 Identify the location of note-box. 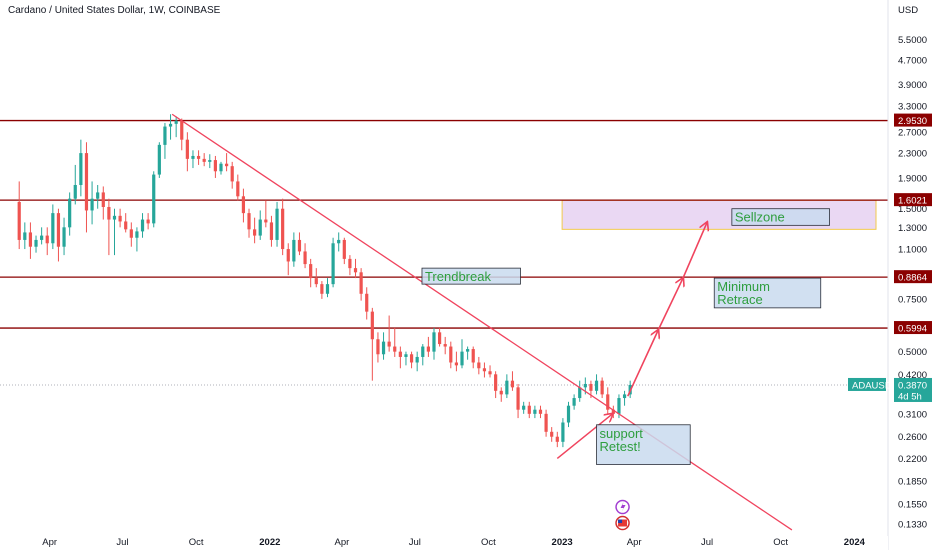
(780, 217).